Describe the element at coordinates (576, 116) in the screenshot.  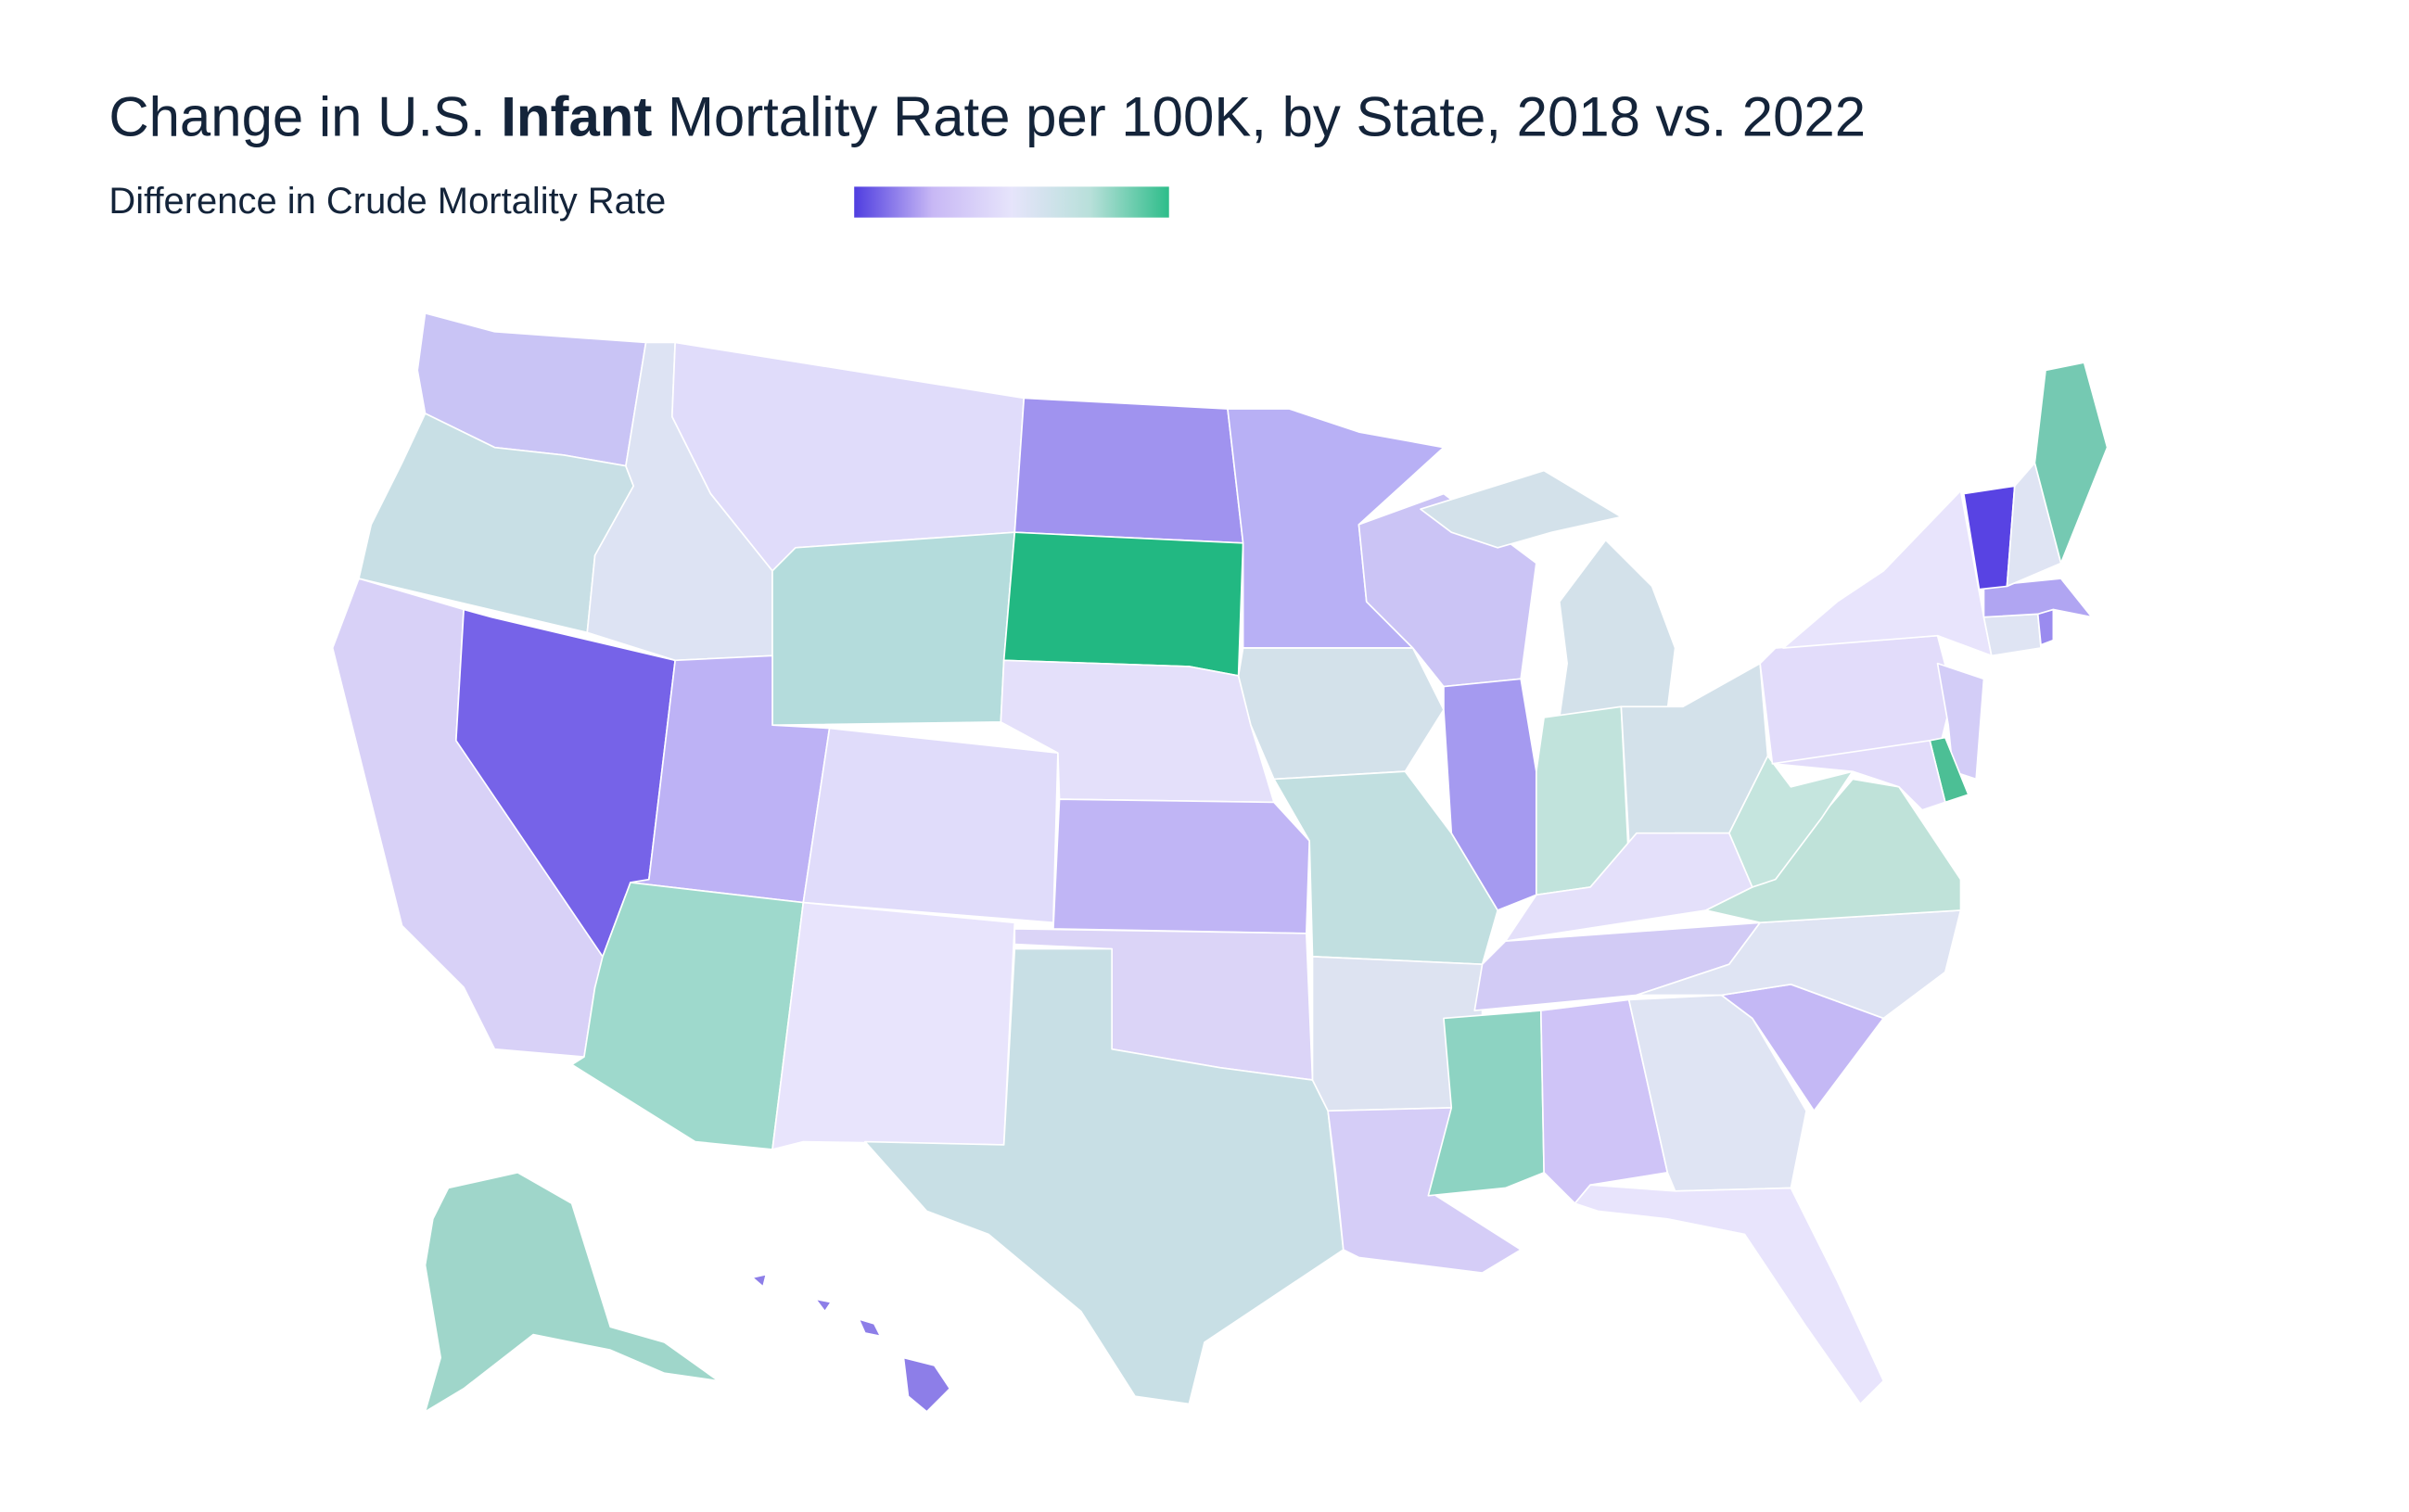
I see `title-part-bold: Infant` at that location.